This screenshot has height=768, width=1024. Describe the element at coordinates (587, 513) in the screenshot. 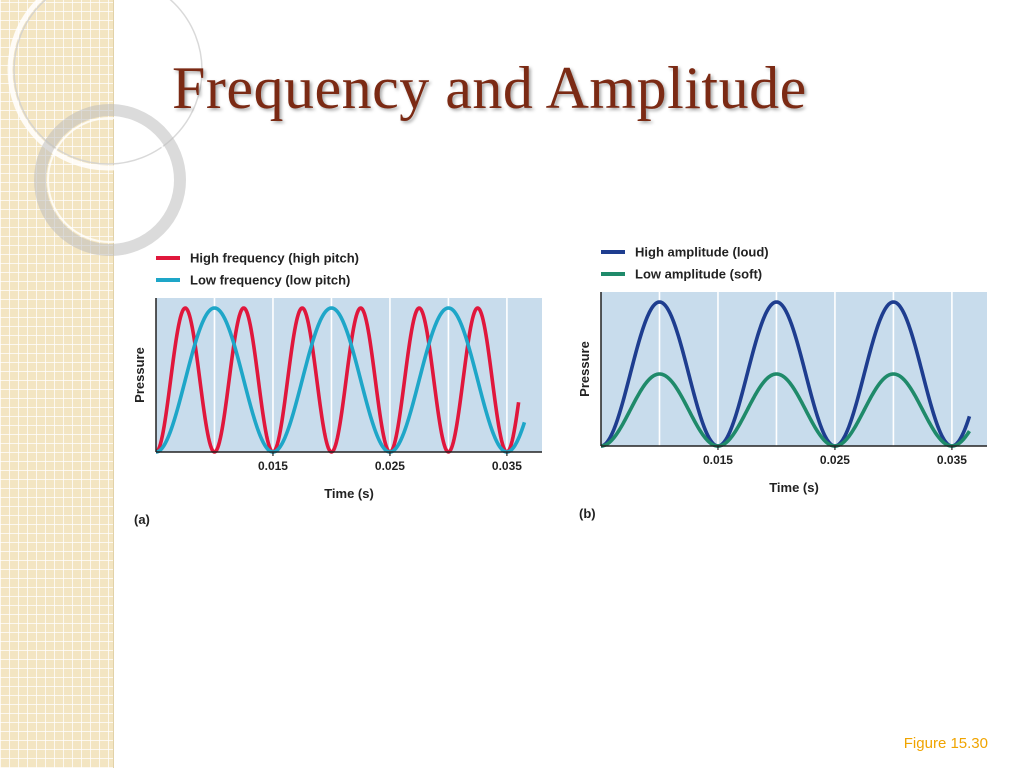

I see `panel-label: (b)` at that location.